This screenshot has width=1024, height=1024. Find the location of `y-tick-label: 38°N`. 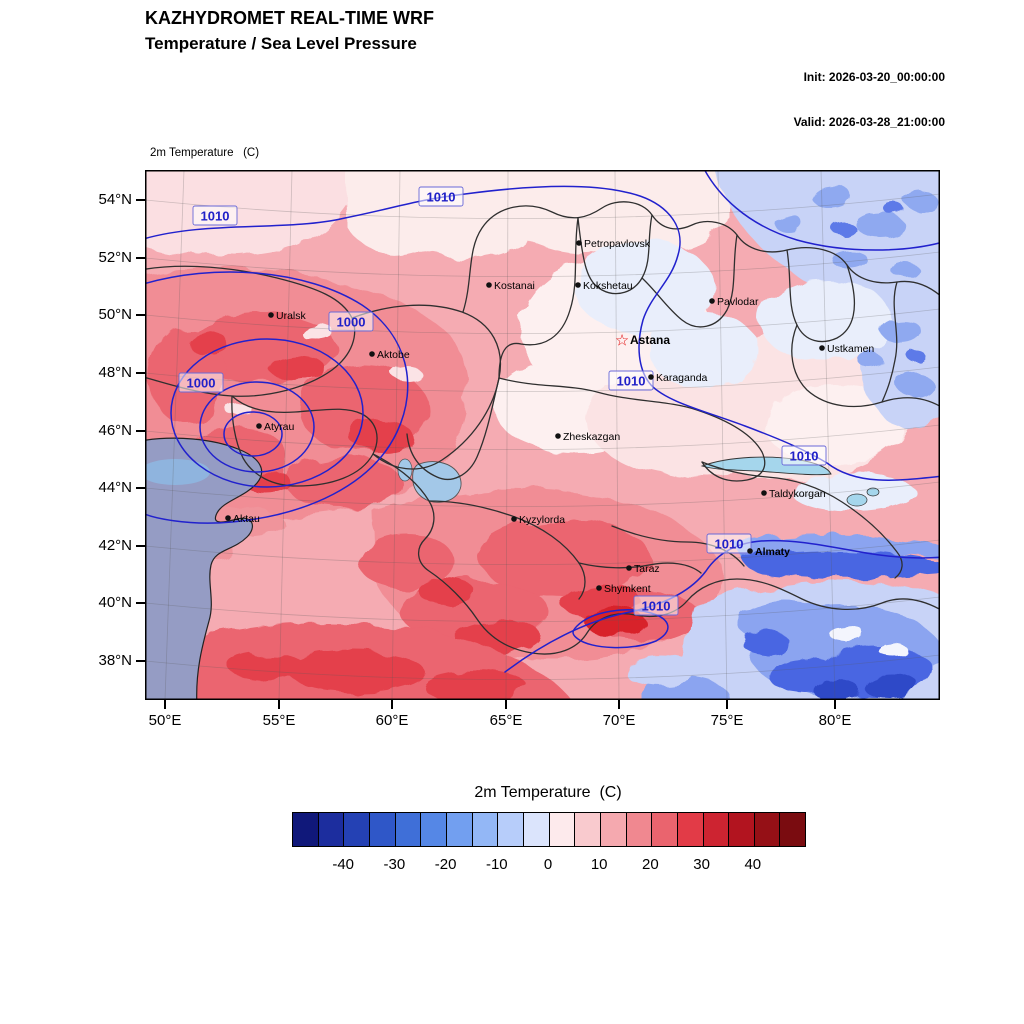

y-tick-label: 38°N is located at coordinates (115, 660).